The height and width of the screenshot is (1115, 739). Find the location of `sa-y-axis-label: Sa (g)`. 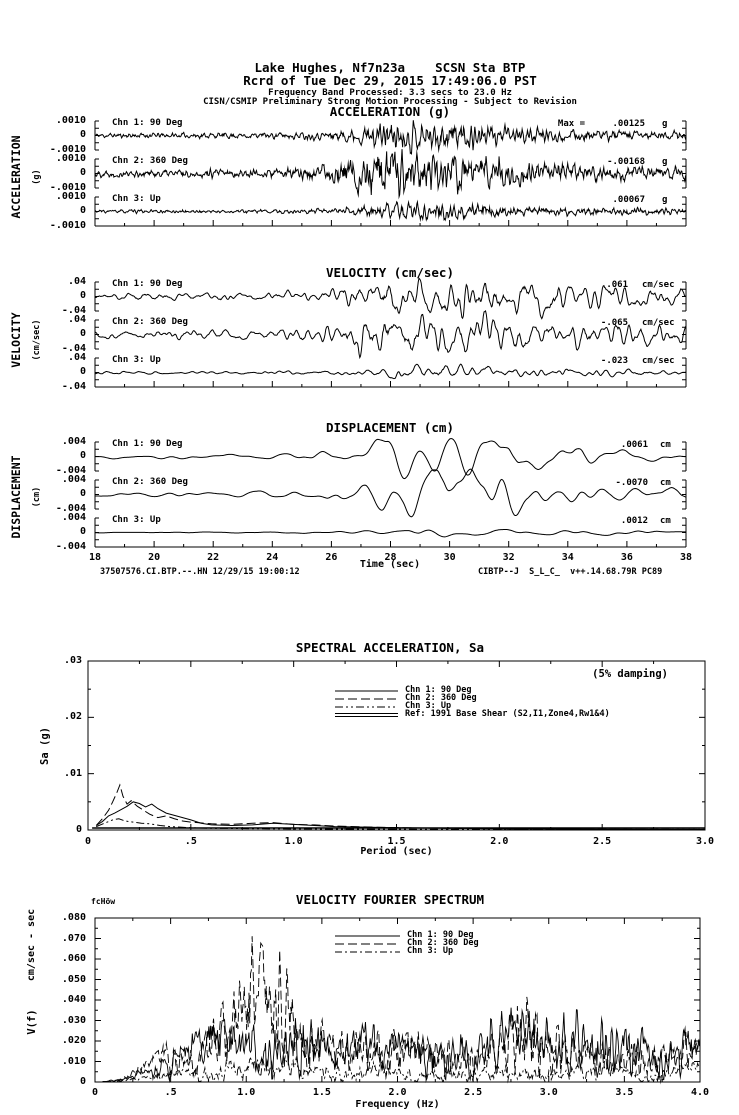

sa-y-axis-label: Sa (g) is located at coordinates (45, 746).